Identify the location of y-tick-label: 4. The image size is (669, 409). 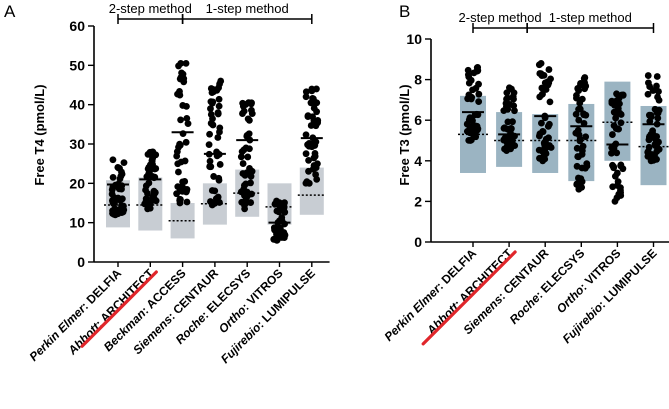
(418, 161).